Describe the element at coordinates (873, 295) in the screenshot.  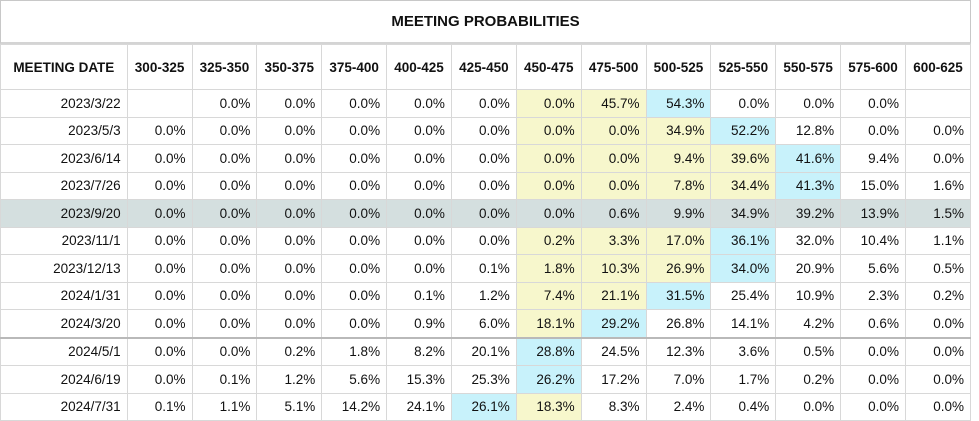
I see `probability-cell: 2.3%` at that location.